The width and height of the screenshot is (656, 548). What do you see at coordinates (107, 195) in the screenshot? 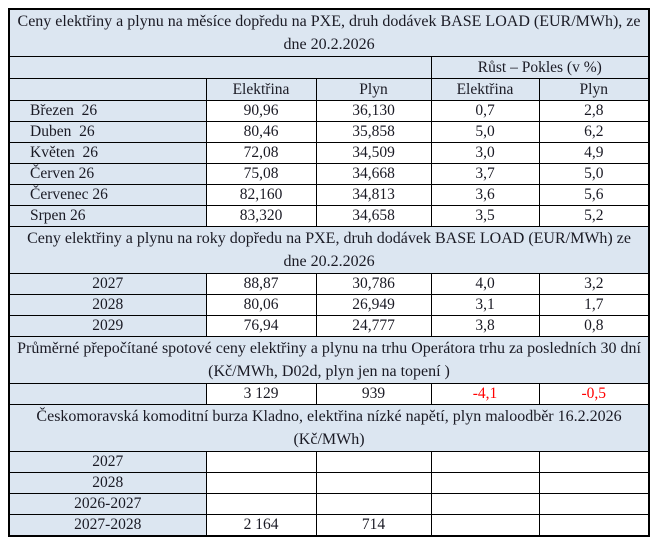
I see `row-label: Červenec 26` at bounding box center [107, 195].